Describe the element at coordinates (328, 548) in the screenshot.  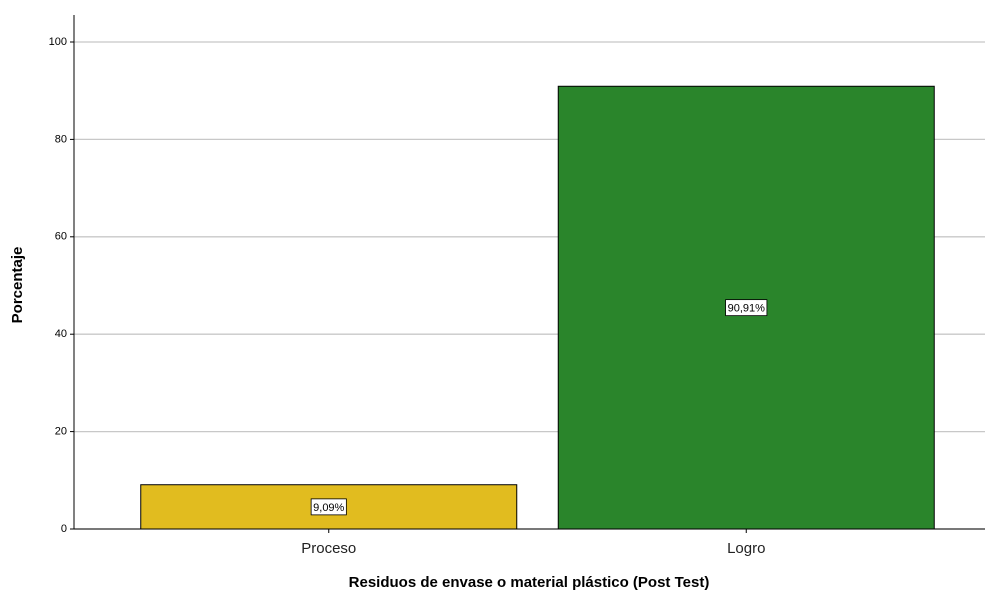
I see `x-tick-label: Proceso` at that location.